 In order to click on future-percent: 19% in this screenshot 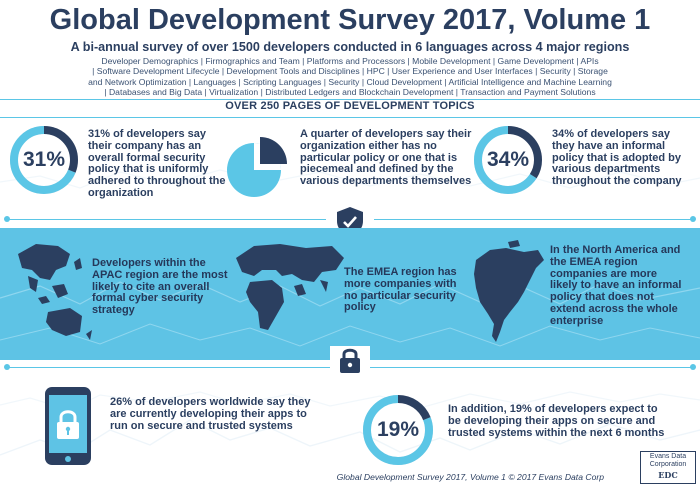, I will do `click(398, 429)`.